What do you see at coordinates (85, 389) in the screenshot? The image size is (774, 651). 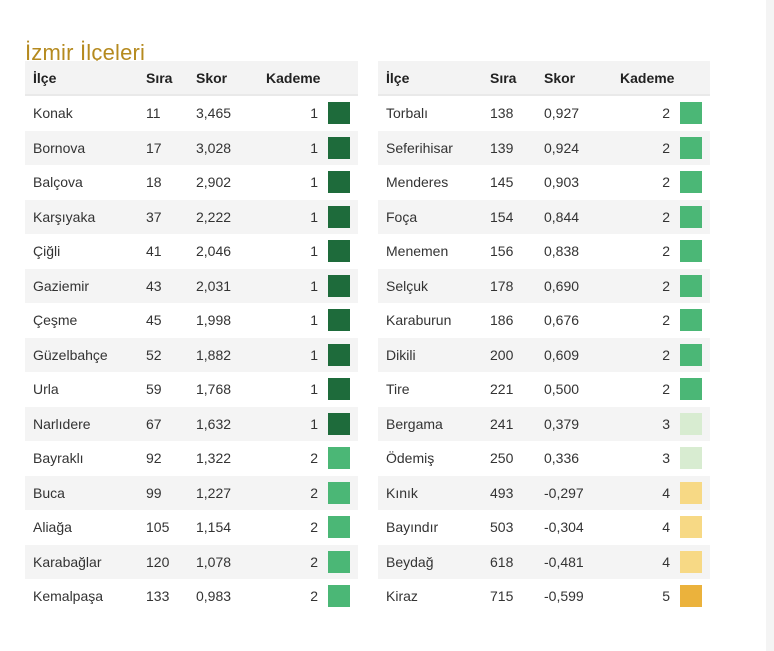 I see `district-name: Urla` at bounding box center [85, 389].